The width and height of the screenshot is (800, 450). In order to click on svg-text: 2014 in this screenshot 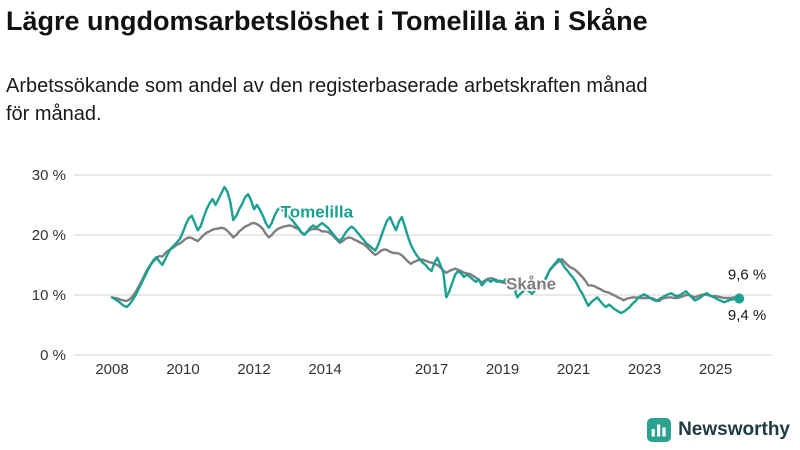, I will do `click(324, 369)`.